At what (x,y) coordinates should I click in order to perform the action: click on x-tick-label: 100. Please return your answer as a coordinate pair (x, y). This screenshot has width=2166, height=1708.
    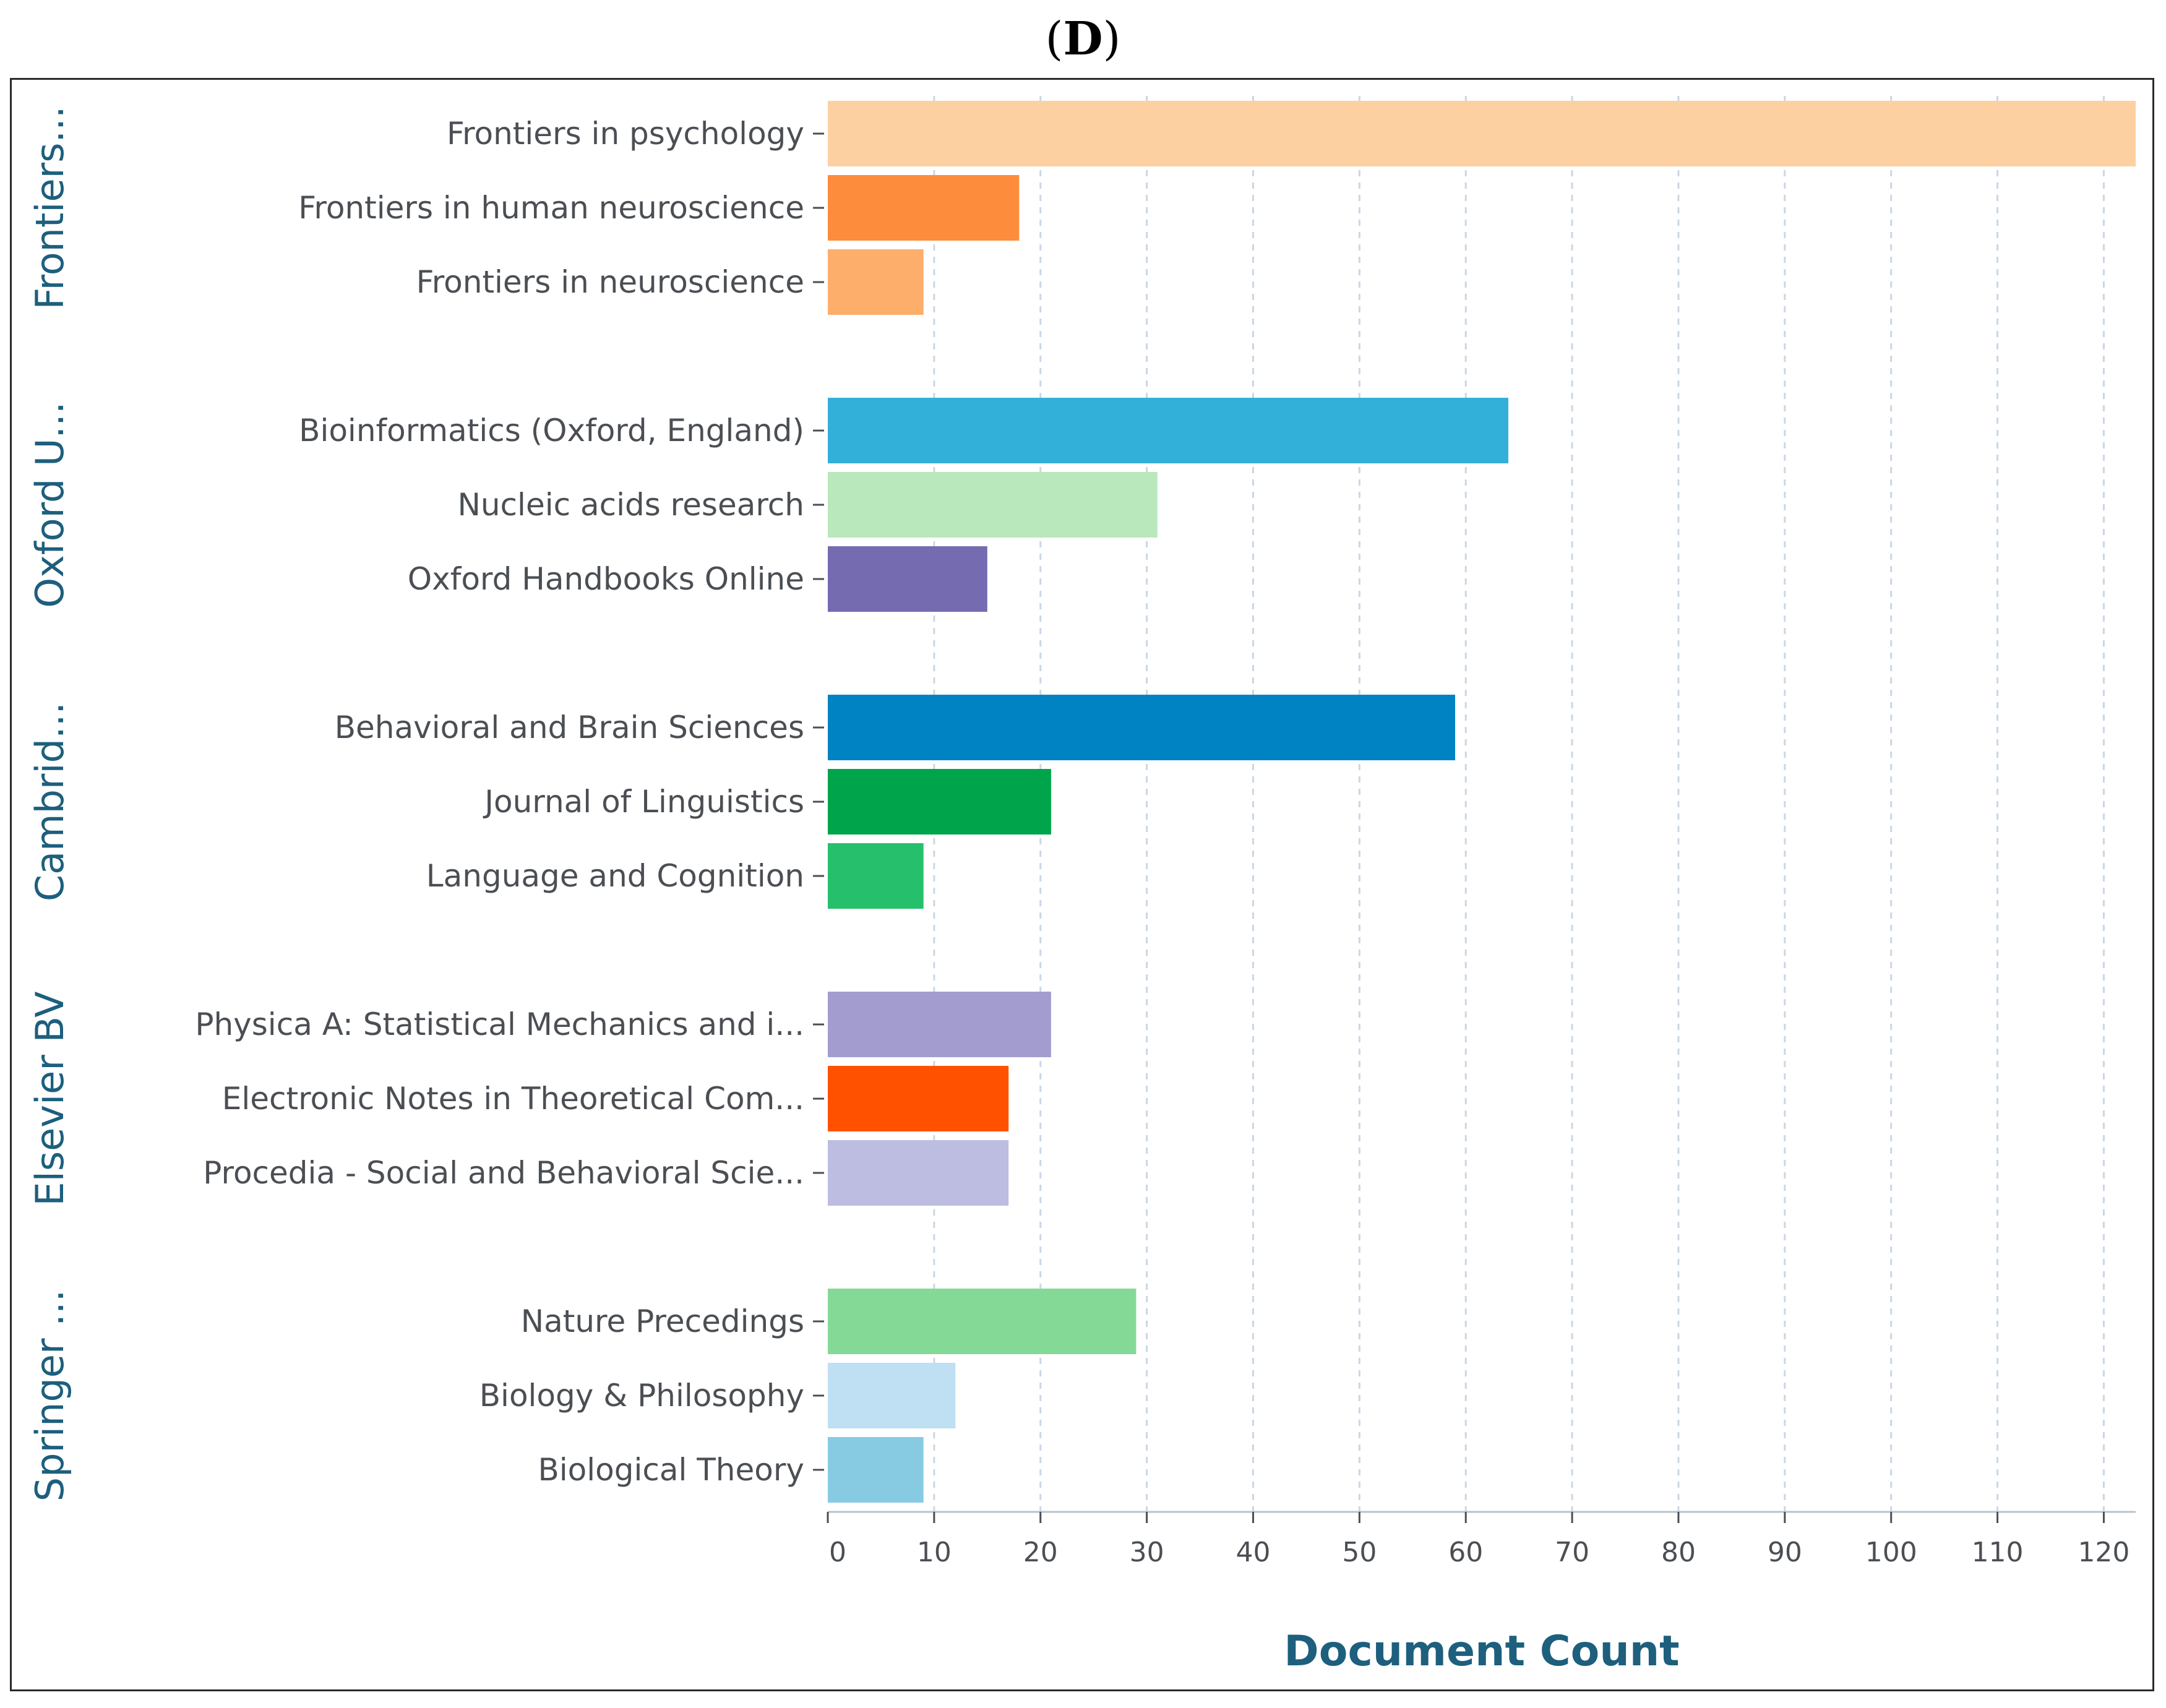
    Looking at the image, I should click on (1891, 1553).